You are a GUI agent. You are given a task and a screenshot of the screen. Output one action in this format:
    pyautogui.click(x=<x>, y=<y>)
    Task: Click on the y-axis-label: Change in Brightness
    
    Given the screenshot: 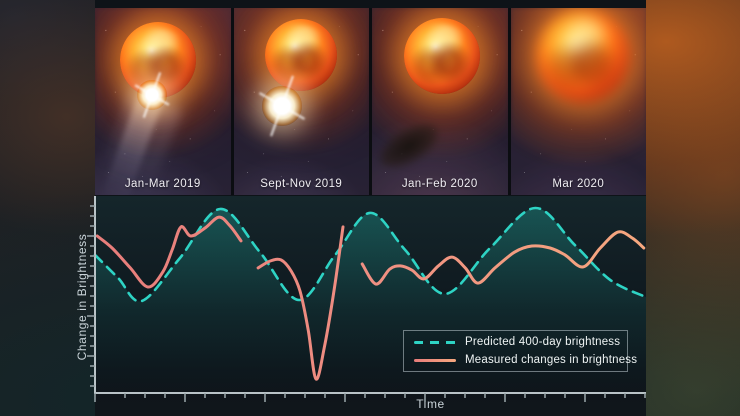 What is the action you would take?
    pyautogui.click(x=82, y=297)
    